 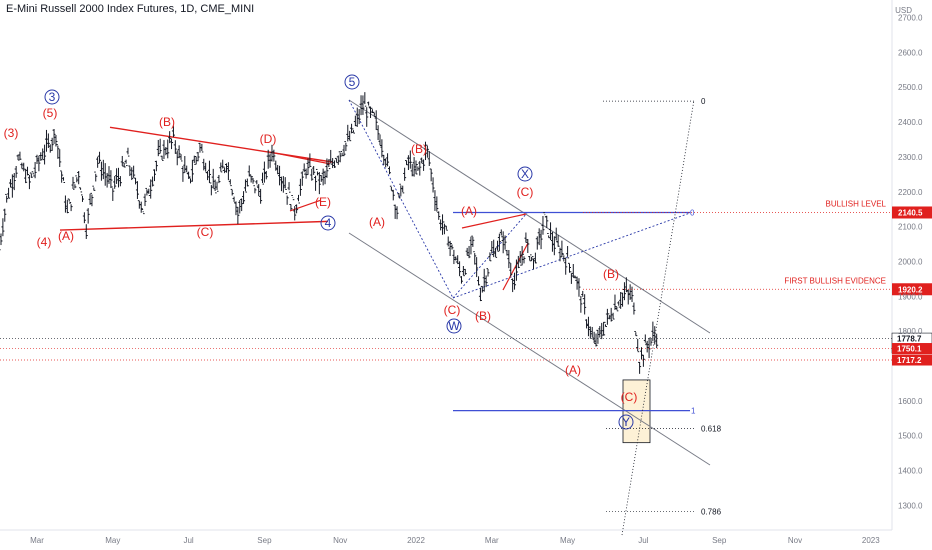 I want to click on wave-label-red: (B), so click(x=419, y=149).